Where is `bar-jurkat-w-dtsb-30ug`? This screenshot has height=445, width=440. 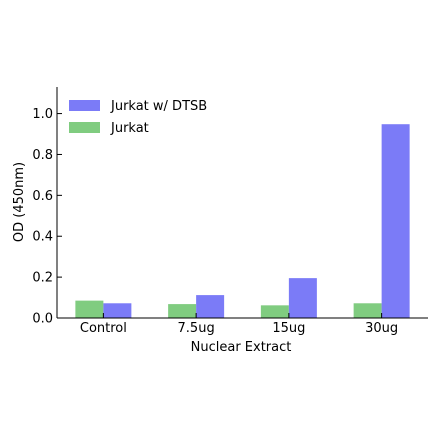 bar-jurkat-w-dtsb-30ug is located at coordinates (395, 221).